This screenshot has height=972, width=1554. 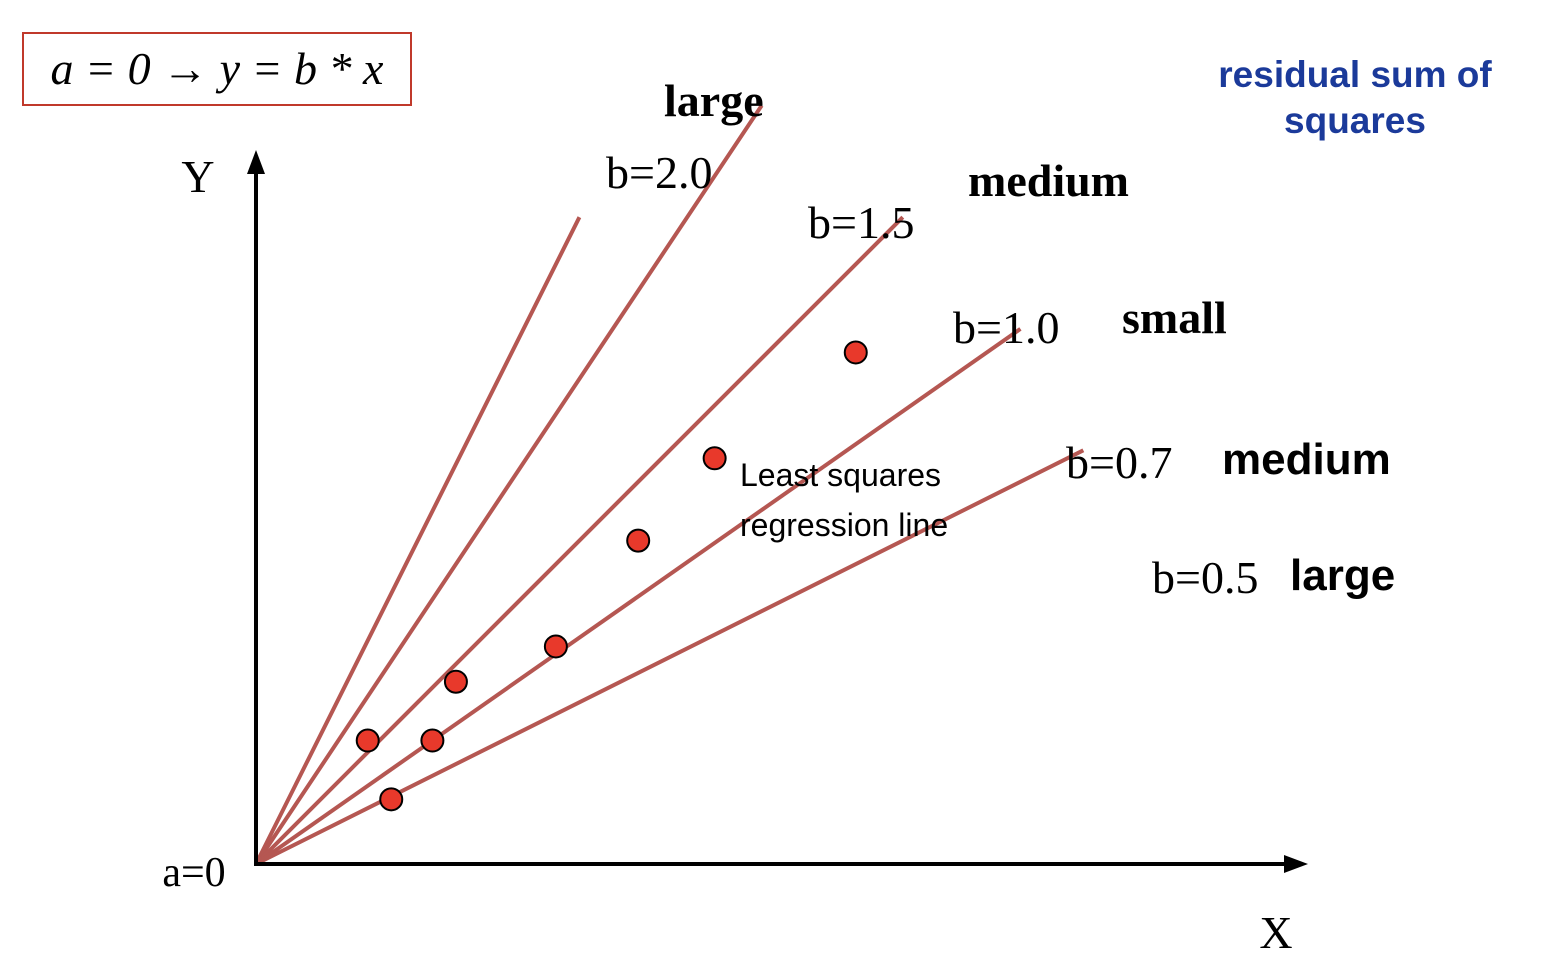 What do you see at coordinates (256, 507) in the screenshot?
I see `y-axis` at bounding box center [256, 507].